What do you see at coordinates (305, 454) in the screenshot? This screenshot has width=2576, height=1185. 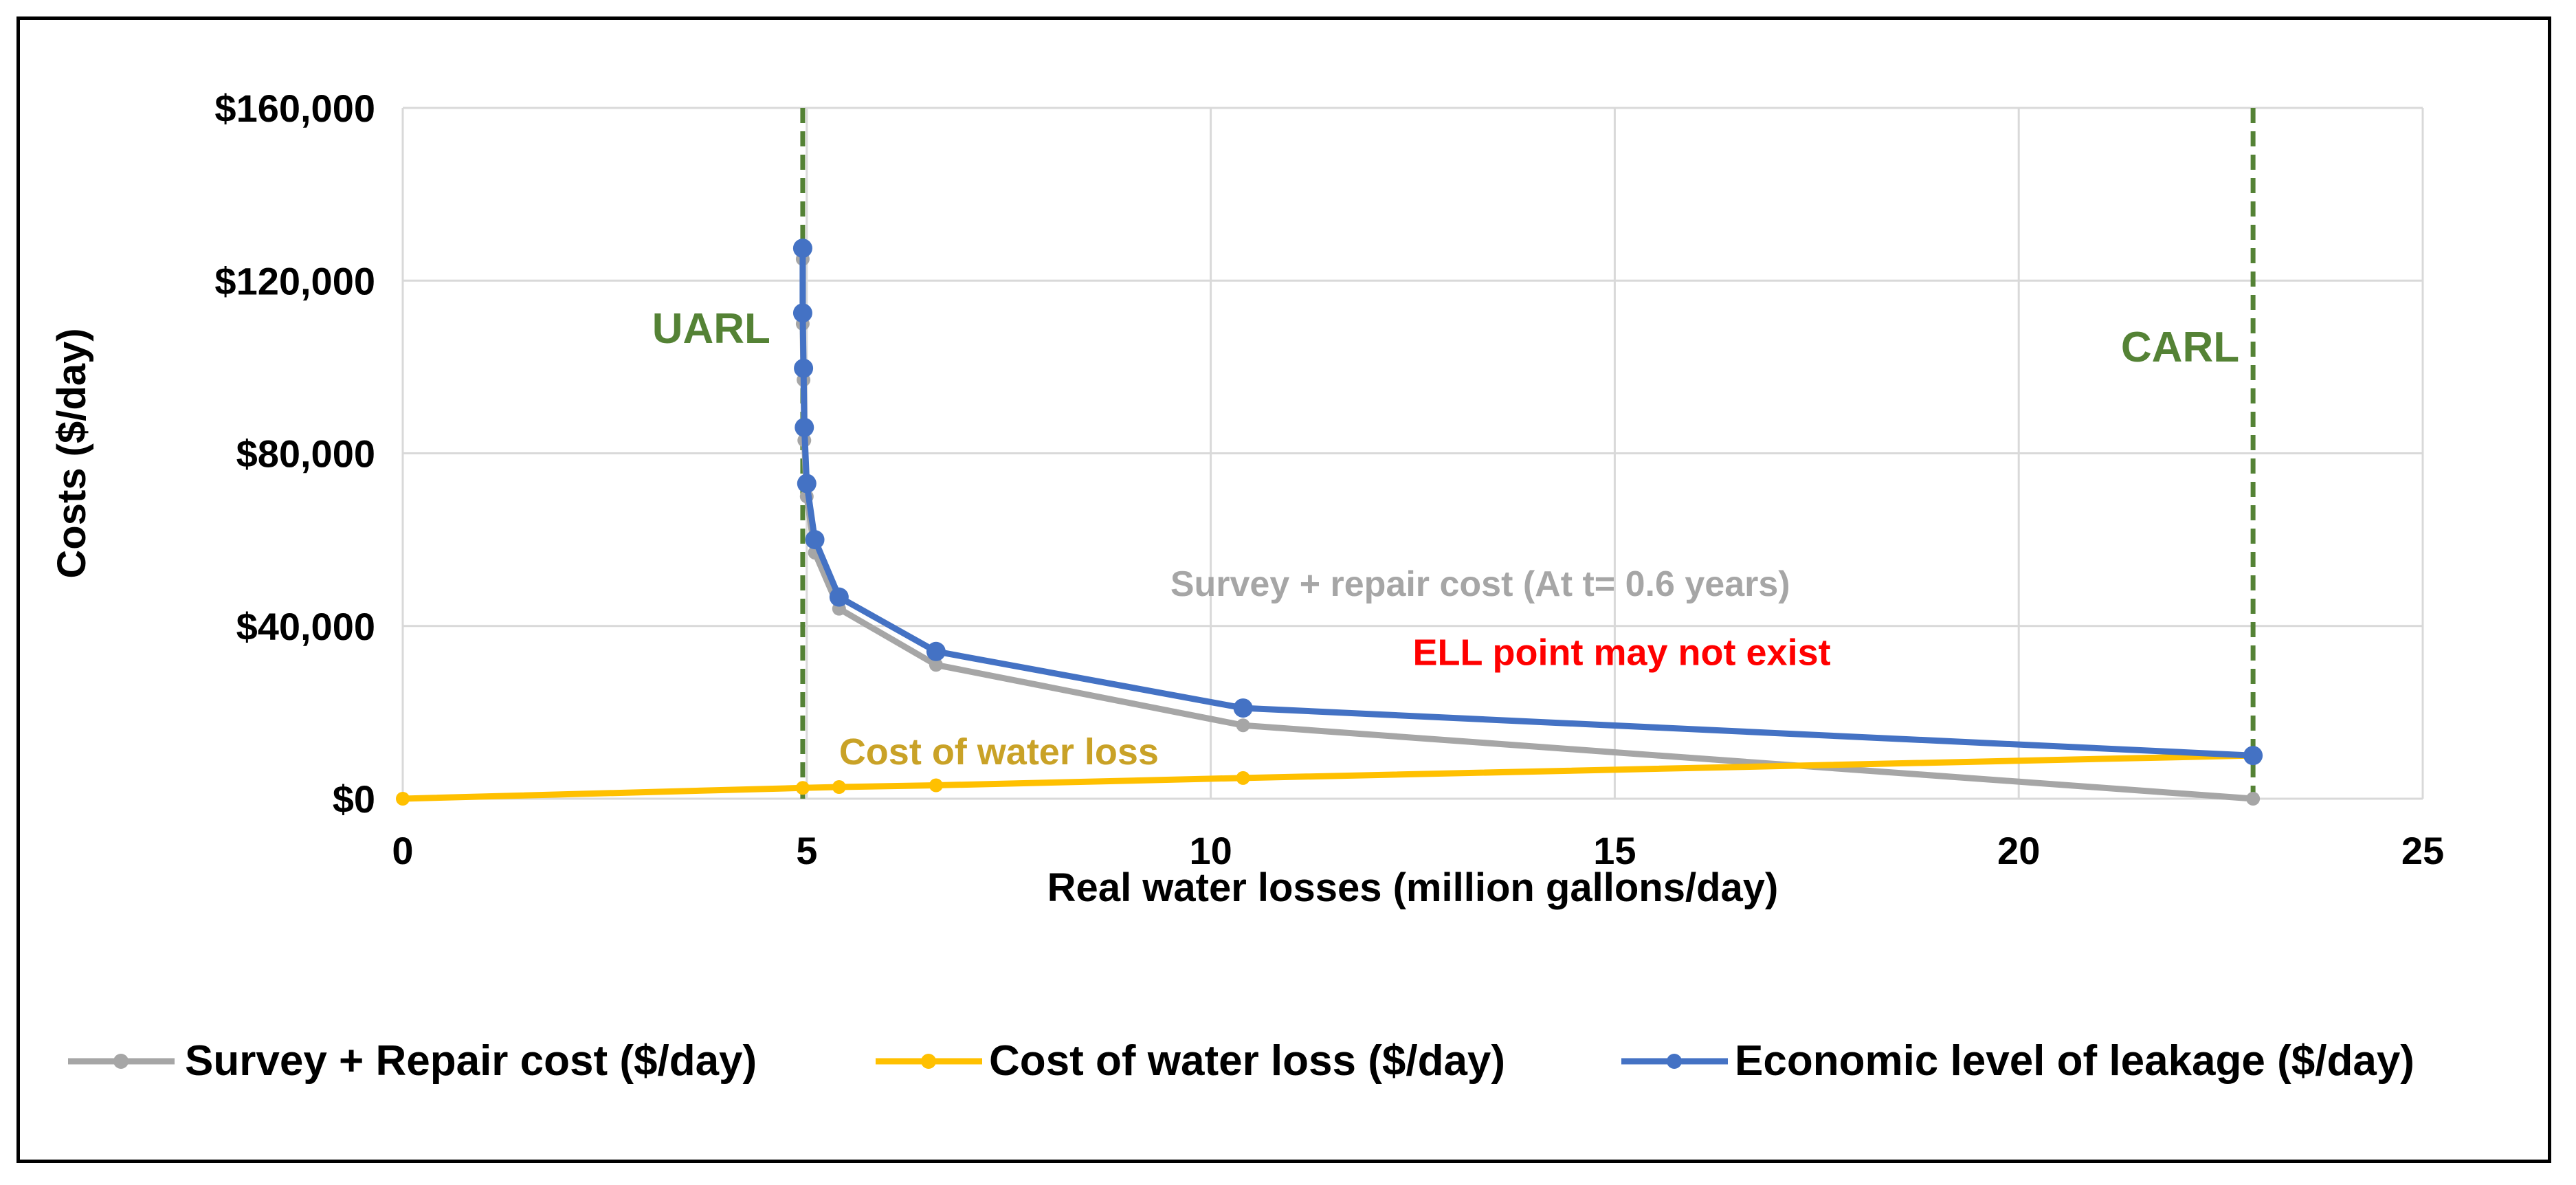 I see `y-tick-label: $80,000` at bounding box center [305, 454].